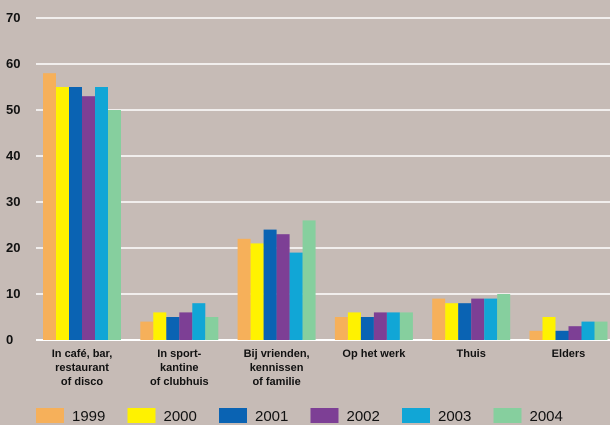  Describe the element at coordinates (179, 368) in the screenshot. I see `category-label: kantine` at that location.